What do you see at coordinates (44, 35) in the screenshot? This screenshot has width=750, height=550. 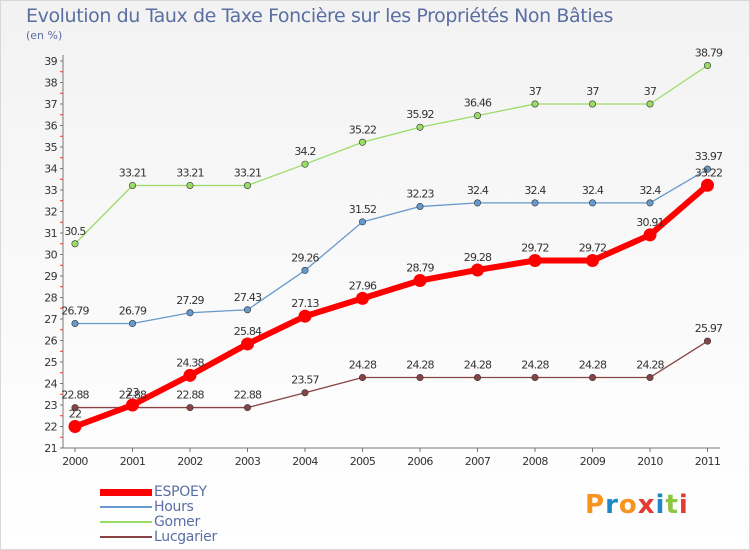 I see `chart-subtitle: (en %)` at bounding box center [44, 35].